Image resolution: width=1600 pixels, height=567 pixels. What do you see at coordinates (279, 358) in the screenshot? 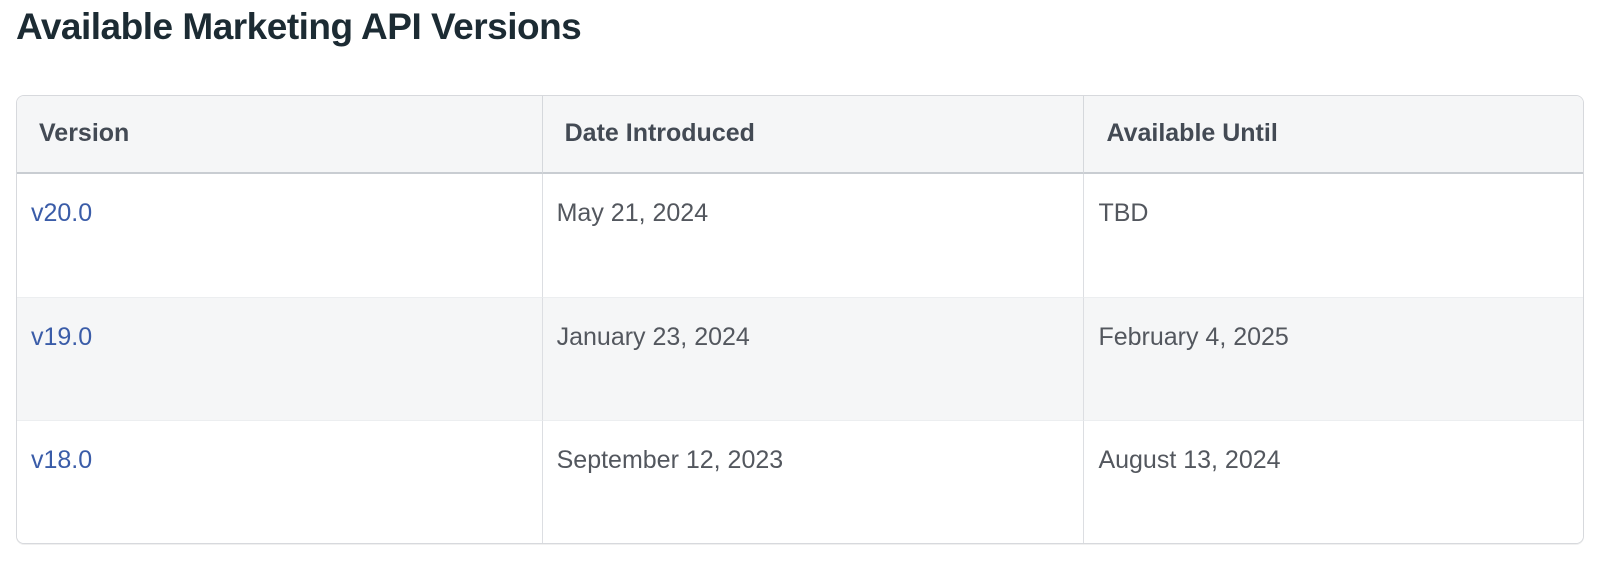
I see `cell-version: v19.0` at bounding box center [279, 358].